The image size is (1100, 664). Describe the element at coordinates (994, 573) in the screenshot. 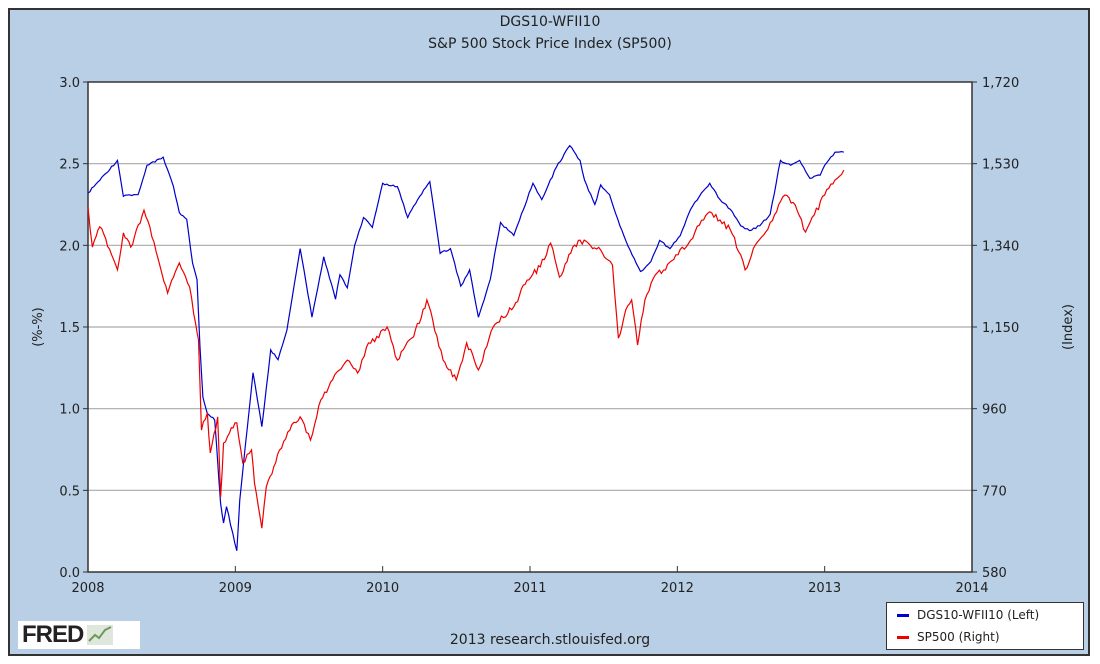

I see `y-tick-label-right: 580` at that location.